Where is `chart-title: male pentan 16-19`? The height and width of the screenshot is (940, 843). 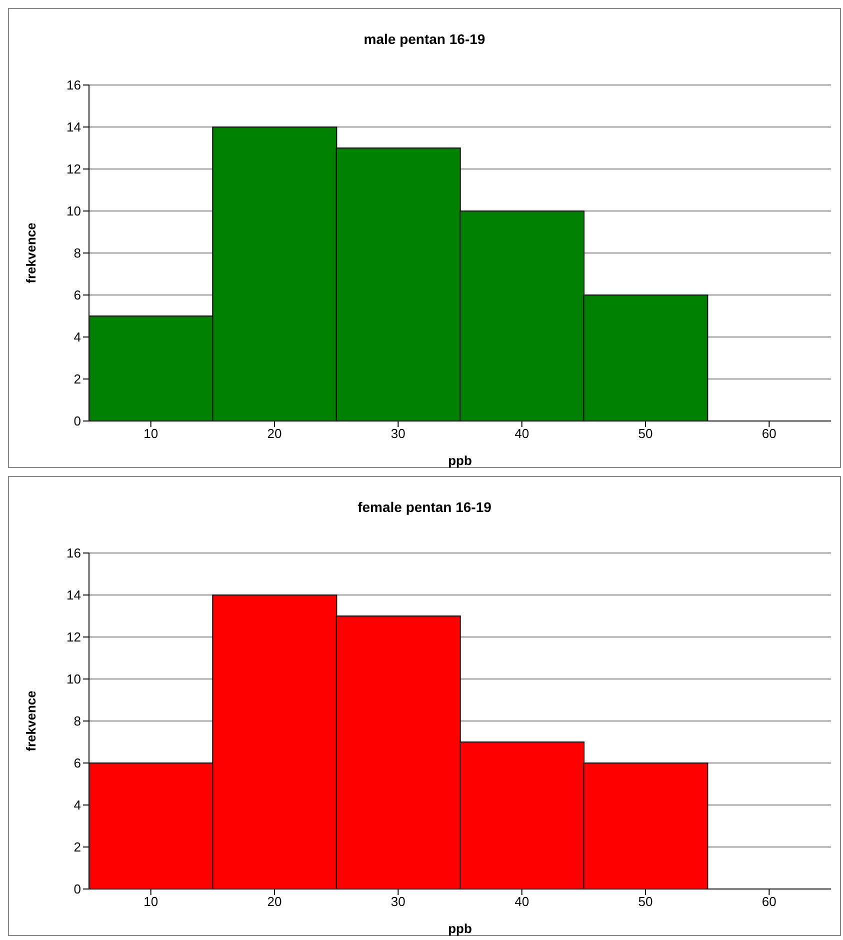
chart-title: male pentan 16-19 is located at coordinates (424, 39).